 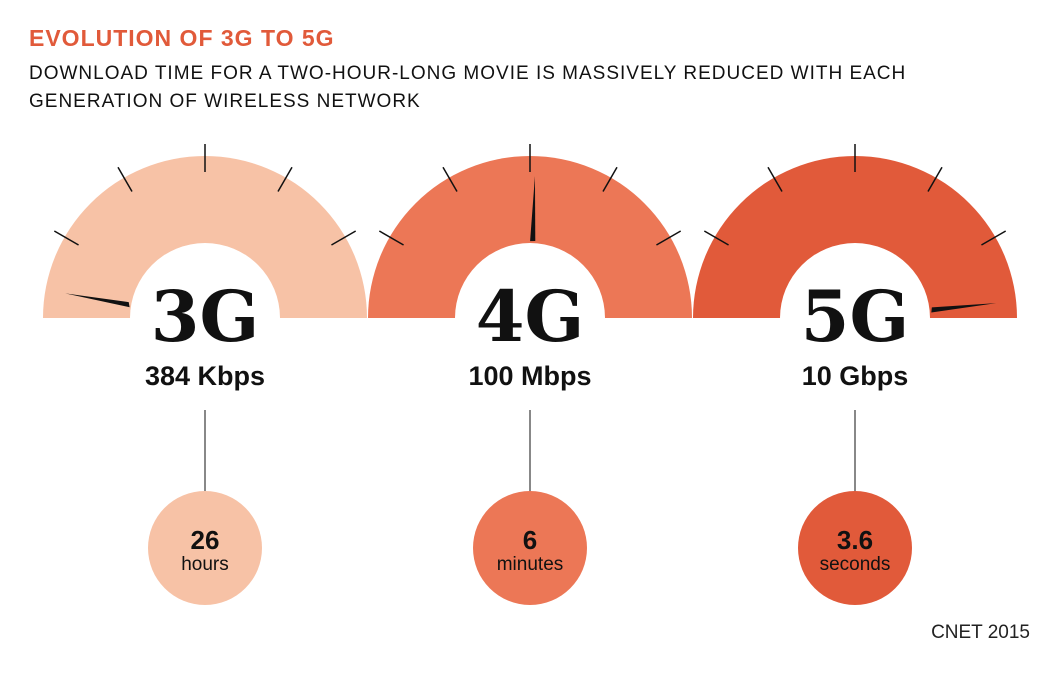 What do you see at coordinates (855, 376) in the screenshot?
I see `speed-label: 10 Gbps` at bounding box center [855, 376].